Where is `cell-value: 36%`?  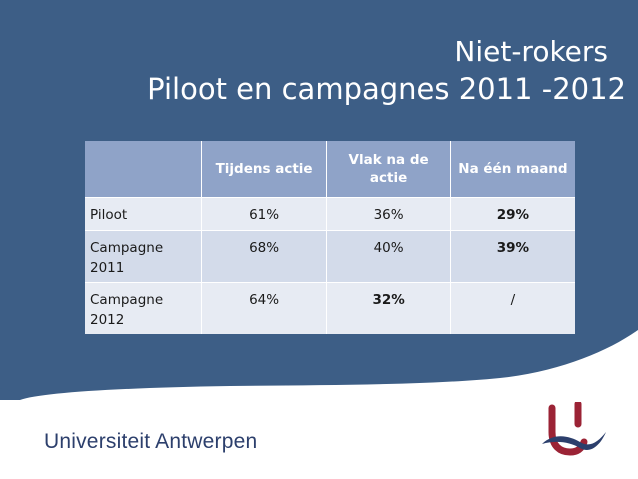 cell-value: 36% is located at coordinates (388, 214).